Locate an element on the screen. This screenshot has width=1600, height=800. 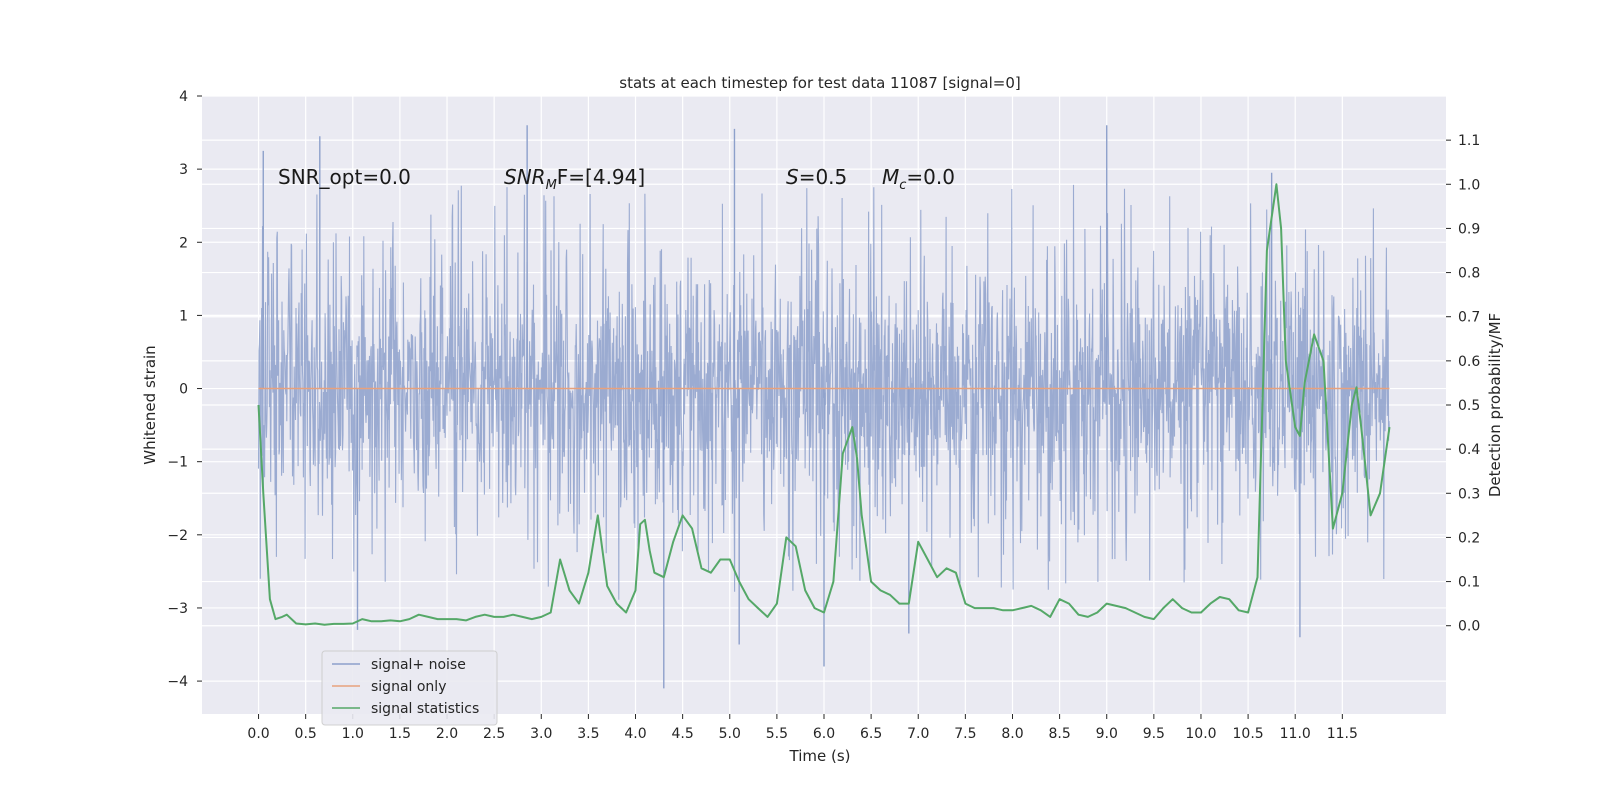
tick-label-x: 5.0 is located at coordinates (730, 734).